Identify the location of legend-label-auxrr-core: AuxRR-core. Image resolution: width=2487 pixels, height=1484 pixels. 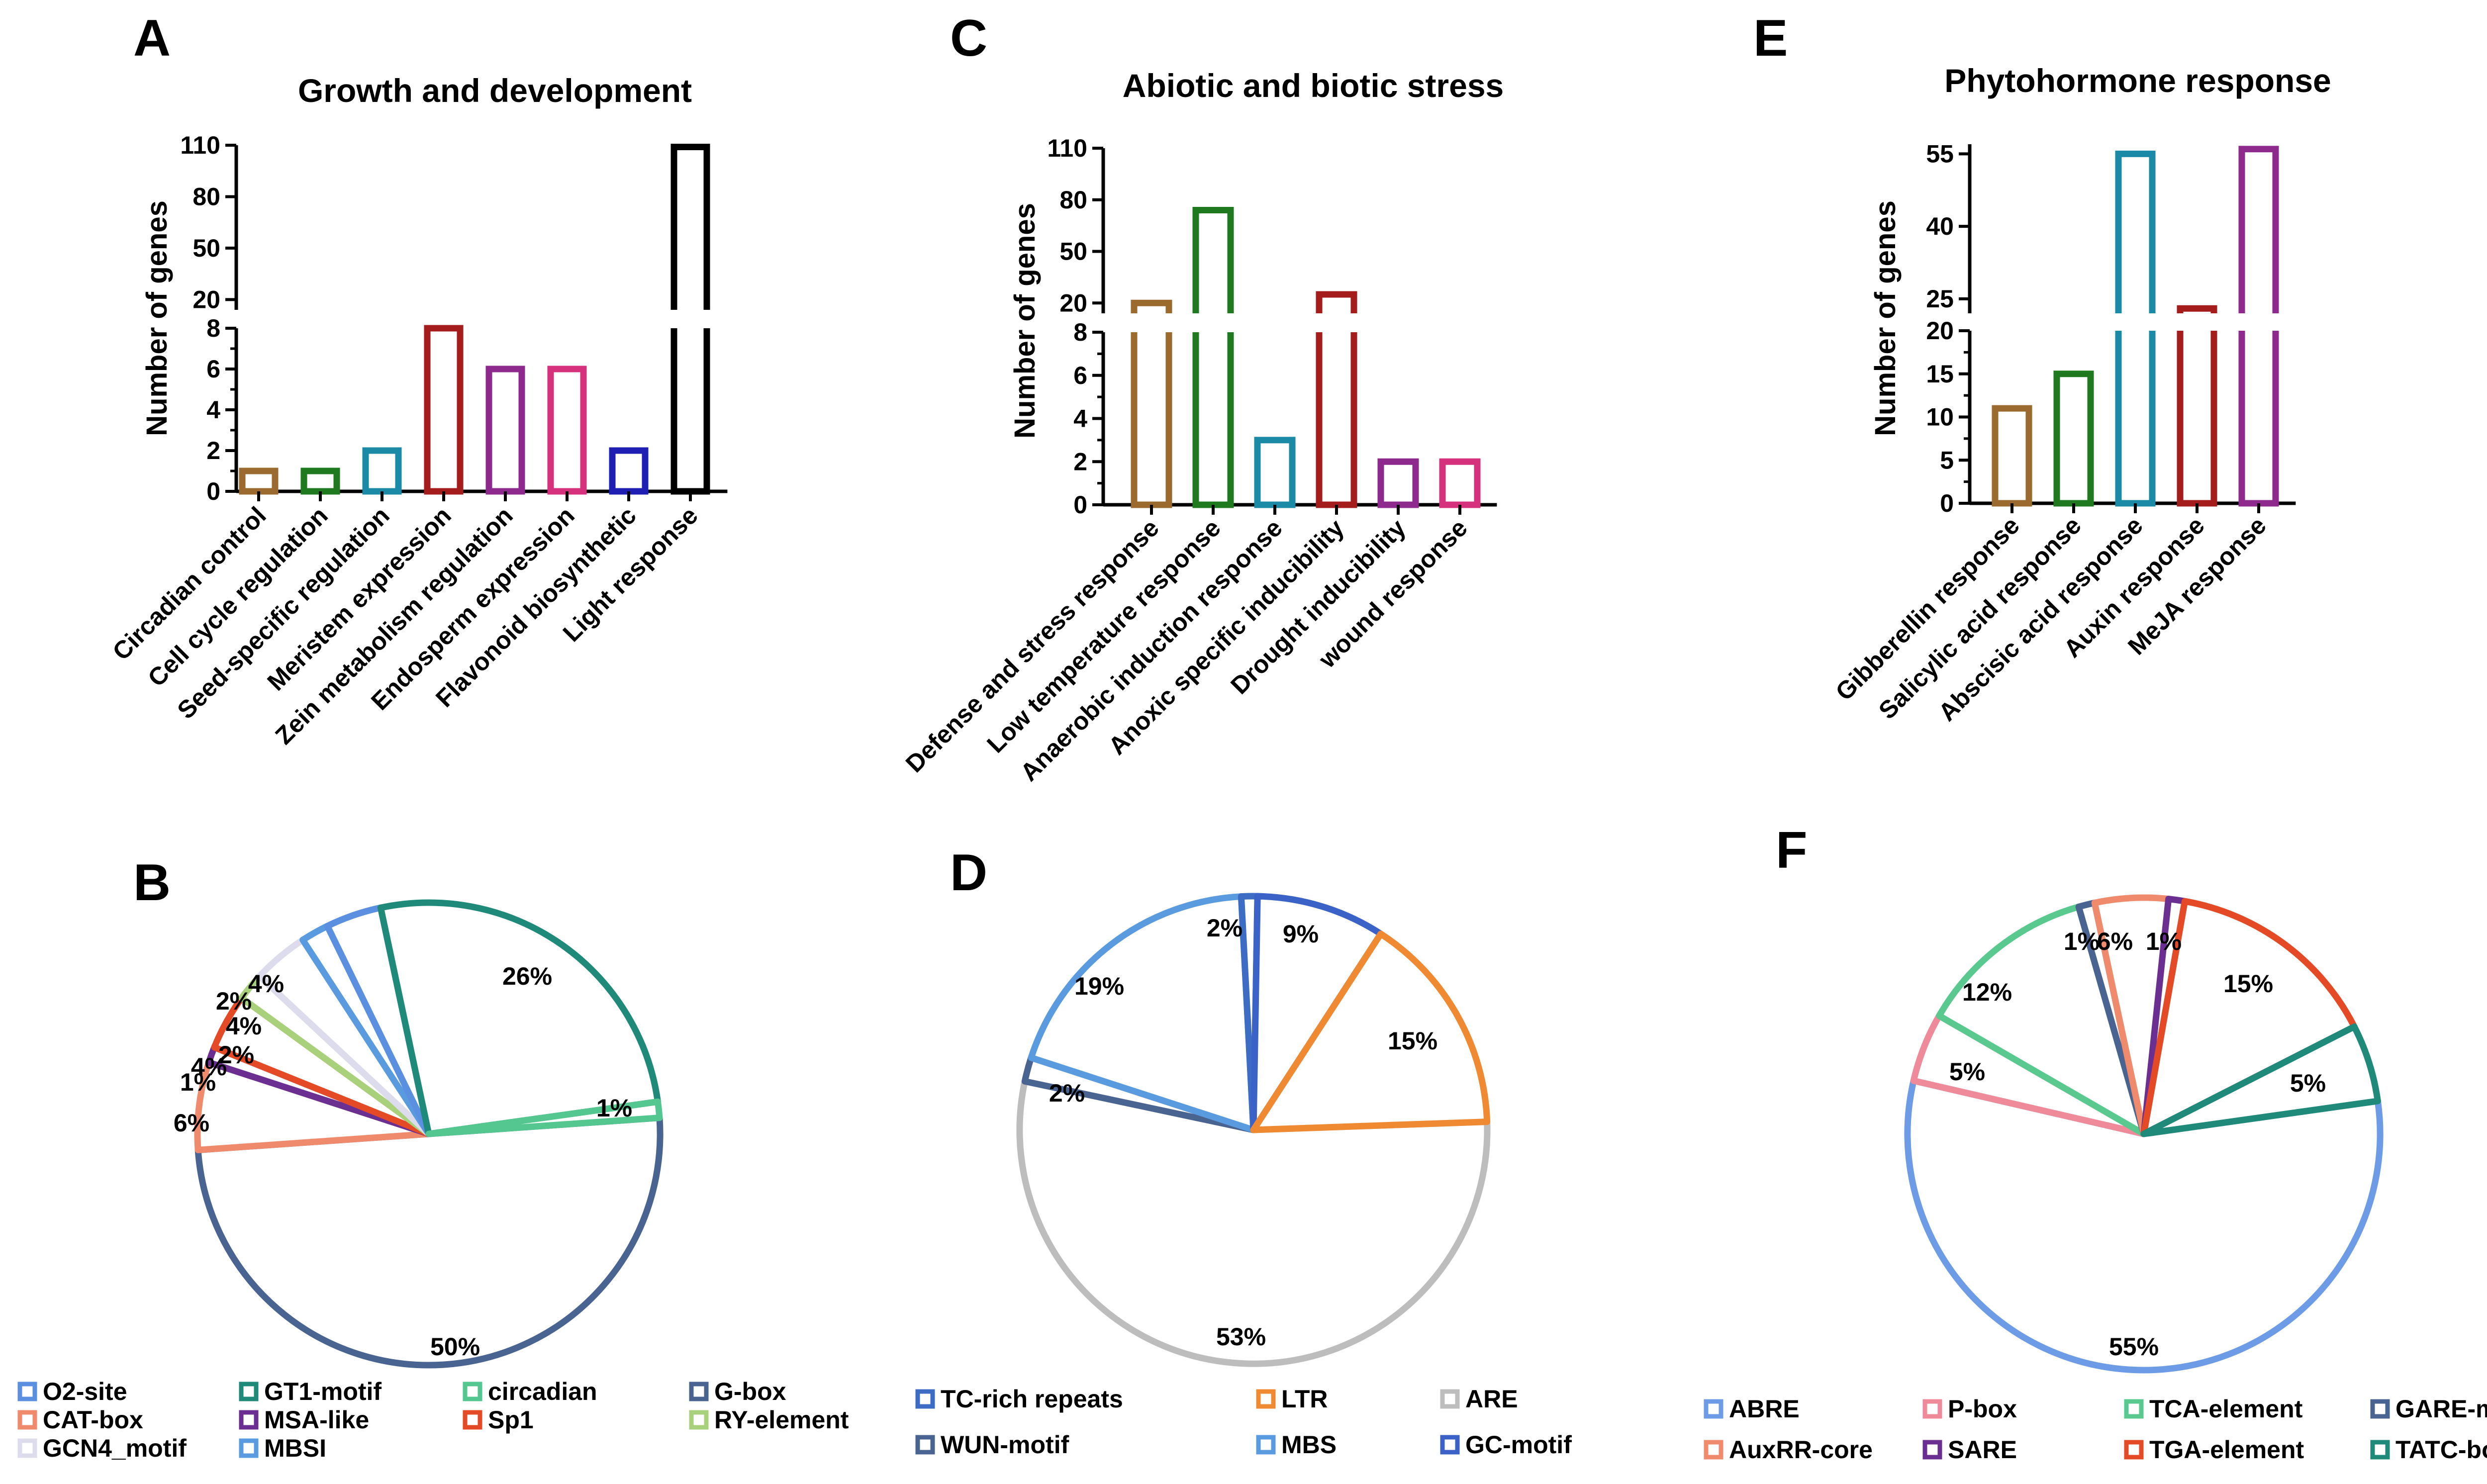
(1801, 1450).